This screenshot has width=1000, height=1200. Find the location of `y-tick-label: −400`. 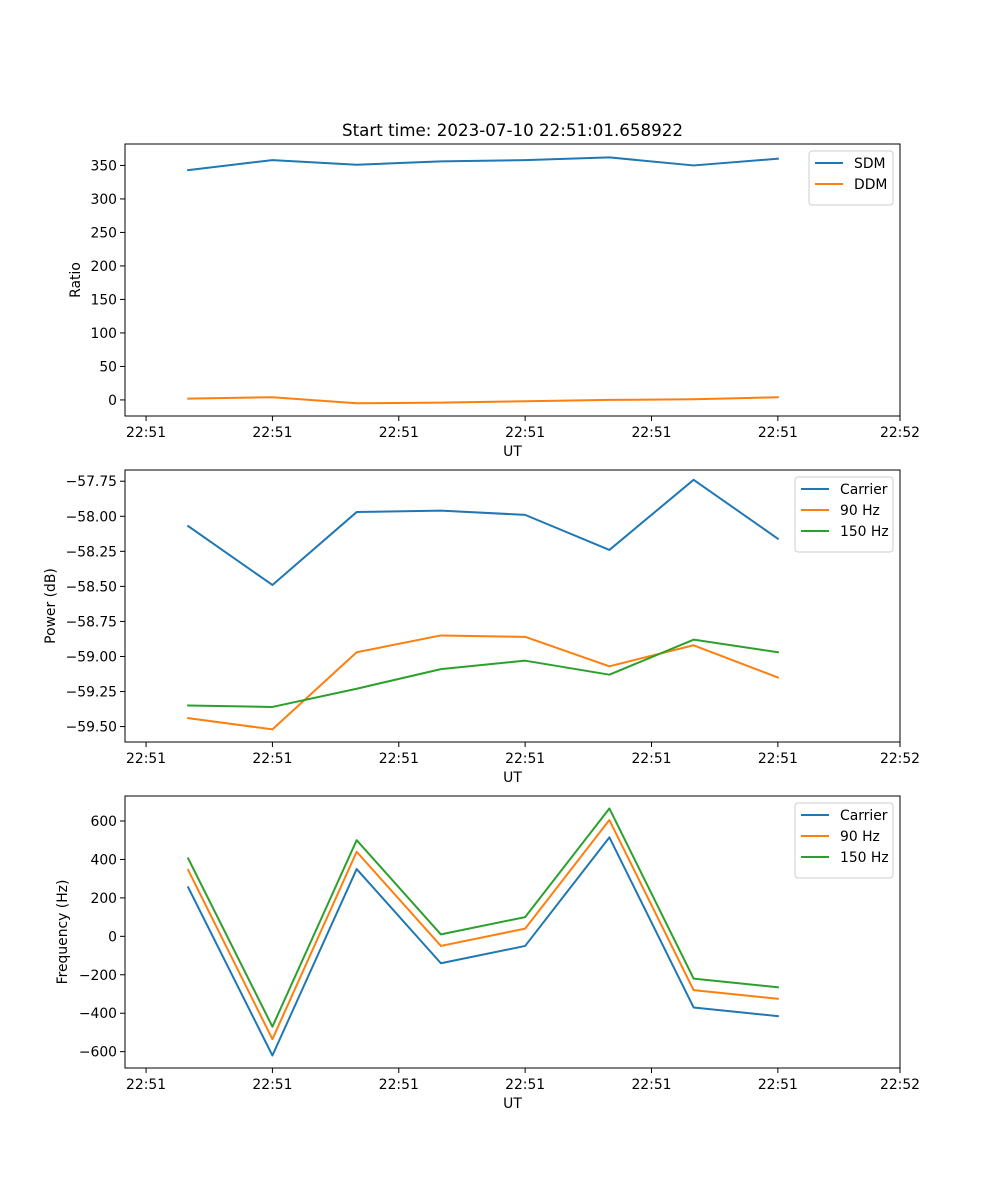

y-tick-label: −400 is located at coordinates (98, 1014).